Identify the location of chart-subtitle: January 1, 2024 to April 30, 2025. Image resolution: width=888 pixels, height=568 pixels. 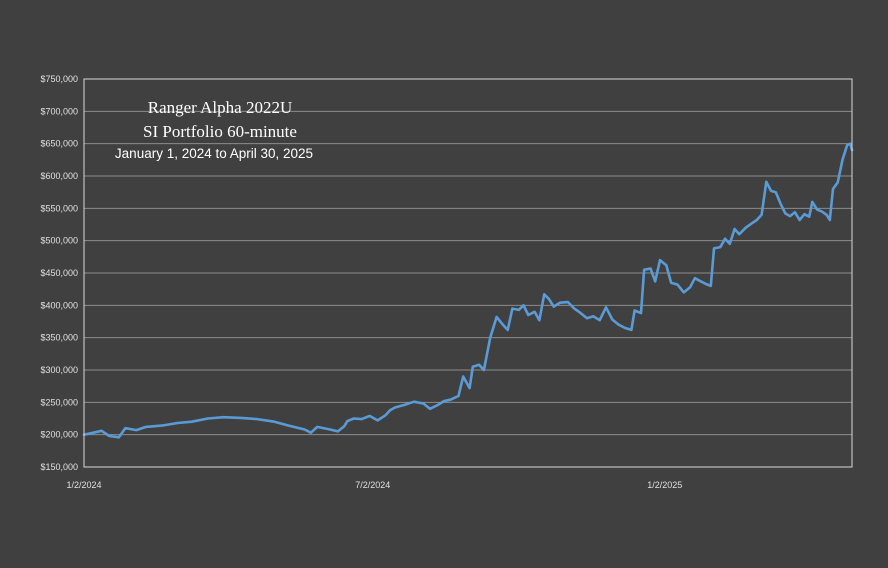
(214, 153).